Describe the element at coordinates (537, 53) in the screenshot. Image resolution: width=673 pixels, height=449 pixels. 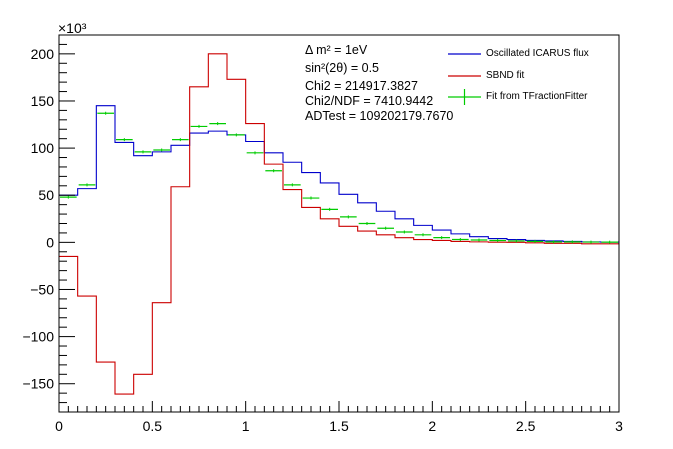
I see `legend-label-oscillated: Oscillated ICARUS flux` at that location.